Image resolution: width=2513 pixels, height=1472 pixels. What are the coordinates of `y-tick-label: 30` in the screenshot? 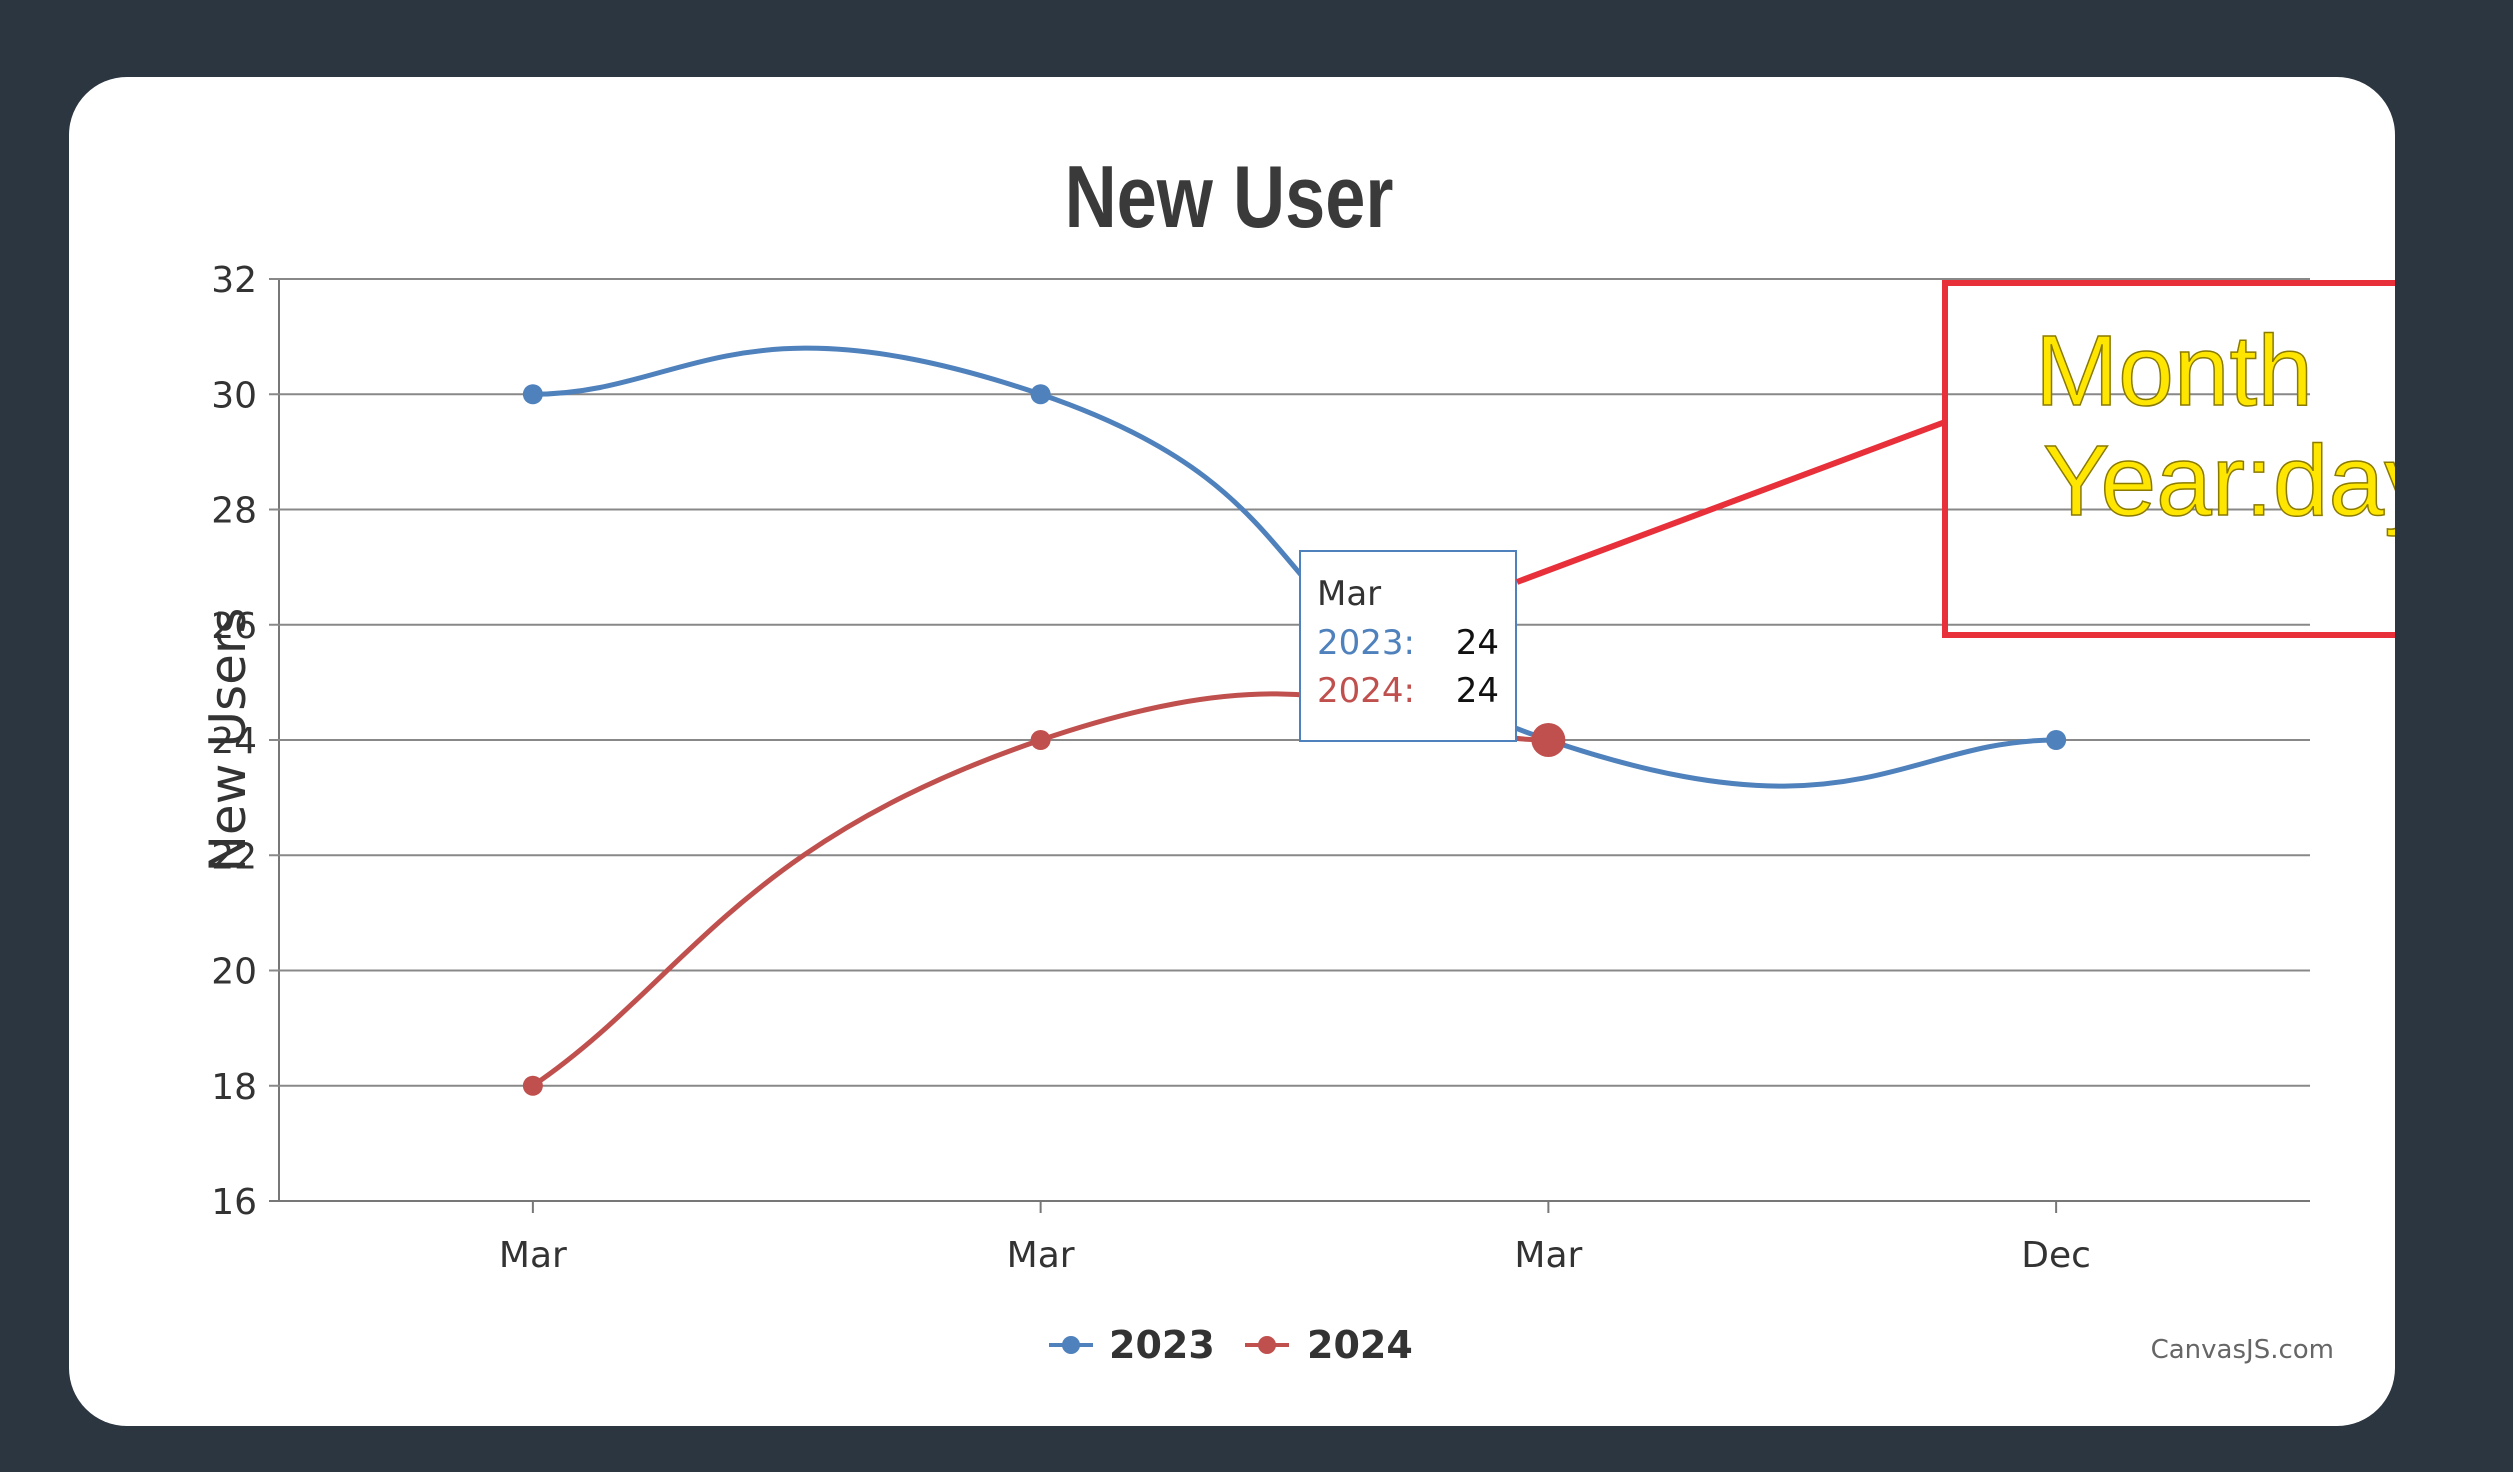 It's located at (234, 395).